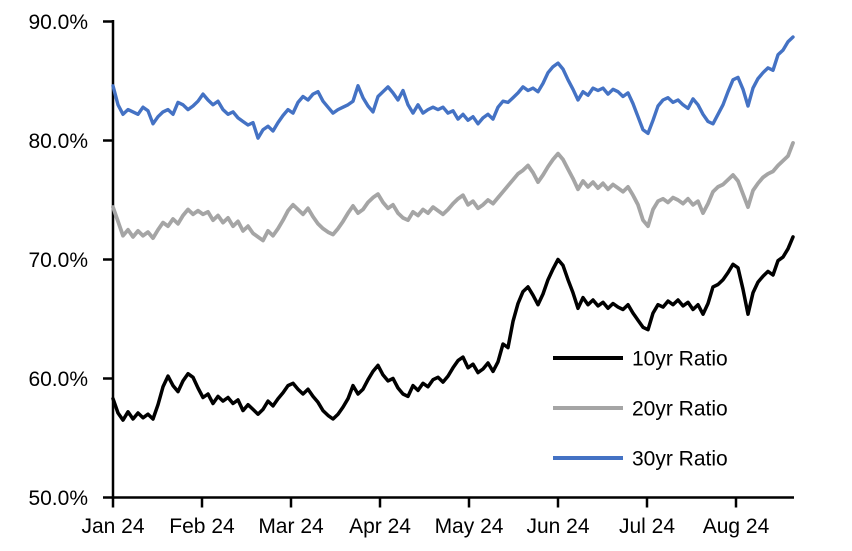 The width and height of the screenshot is (852, 551). I want to click on x-axis-tick-label: Jan 24, so click(112, 526).